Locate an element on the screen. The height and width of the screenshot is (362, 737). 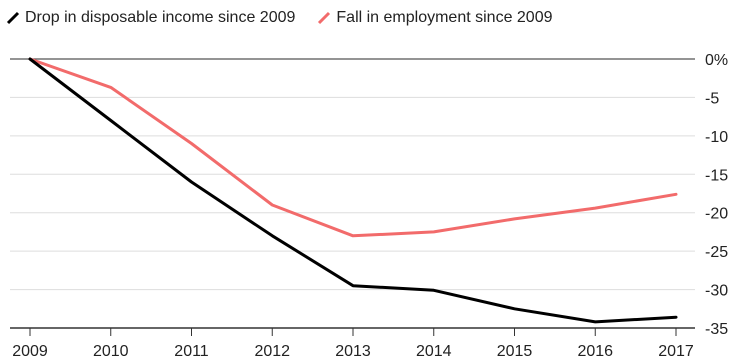
x-tick-label: 2012 is located at coordinates (272, 351).